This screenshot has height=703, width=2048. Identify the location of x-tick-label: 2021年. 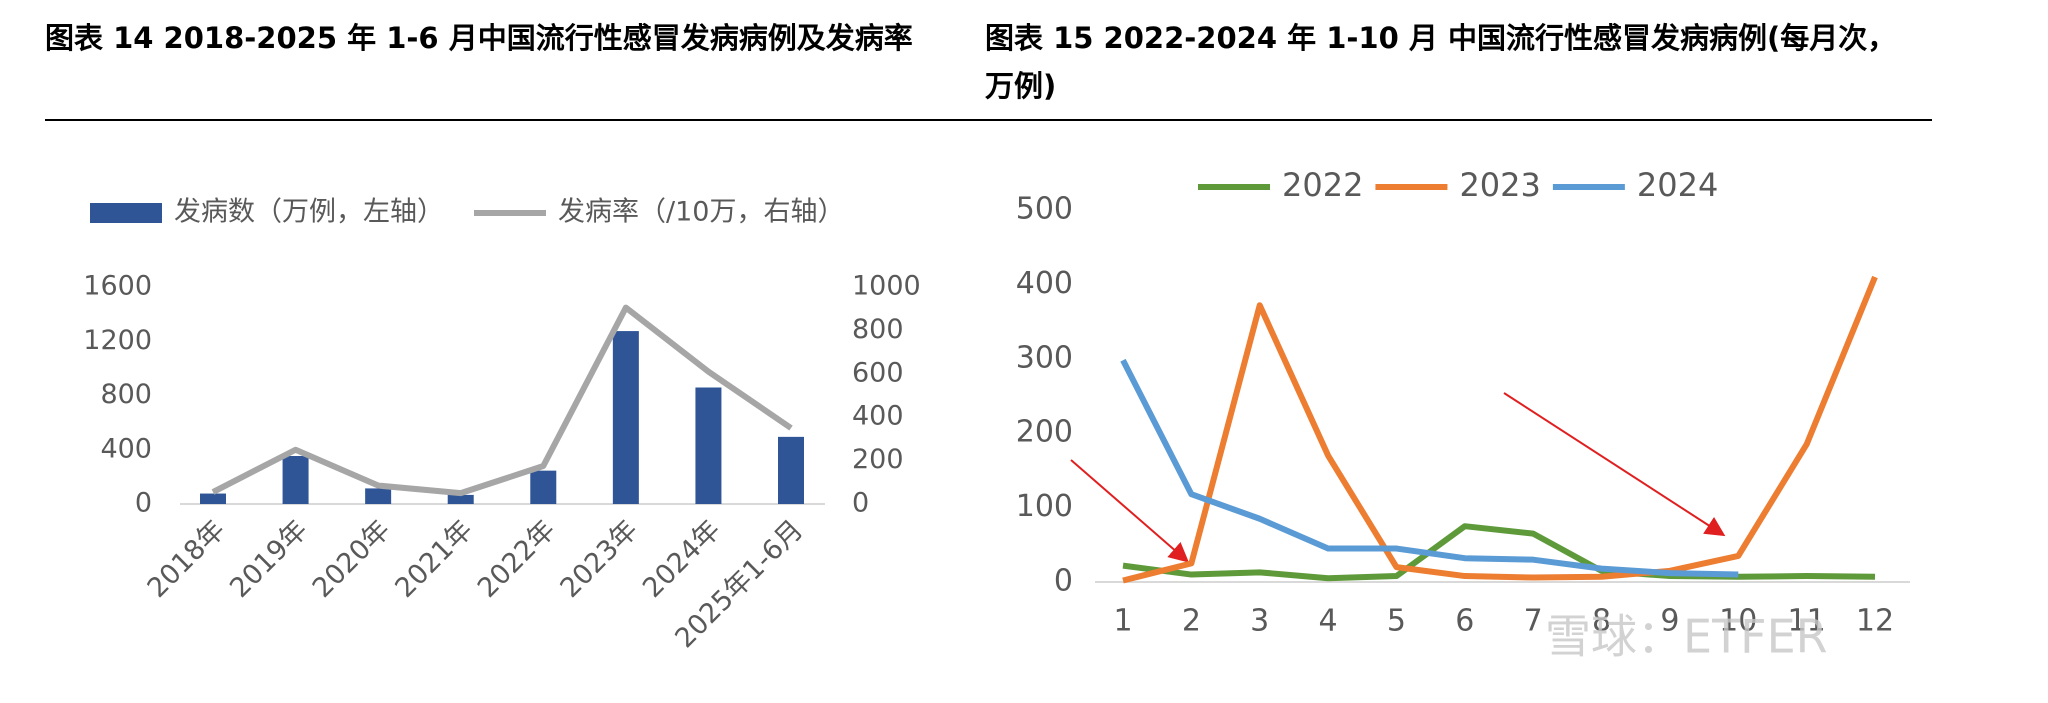
(434, 559).